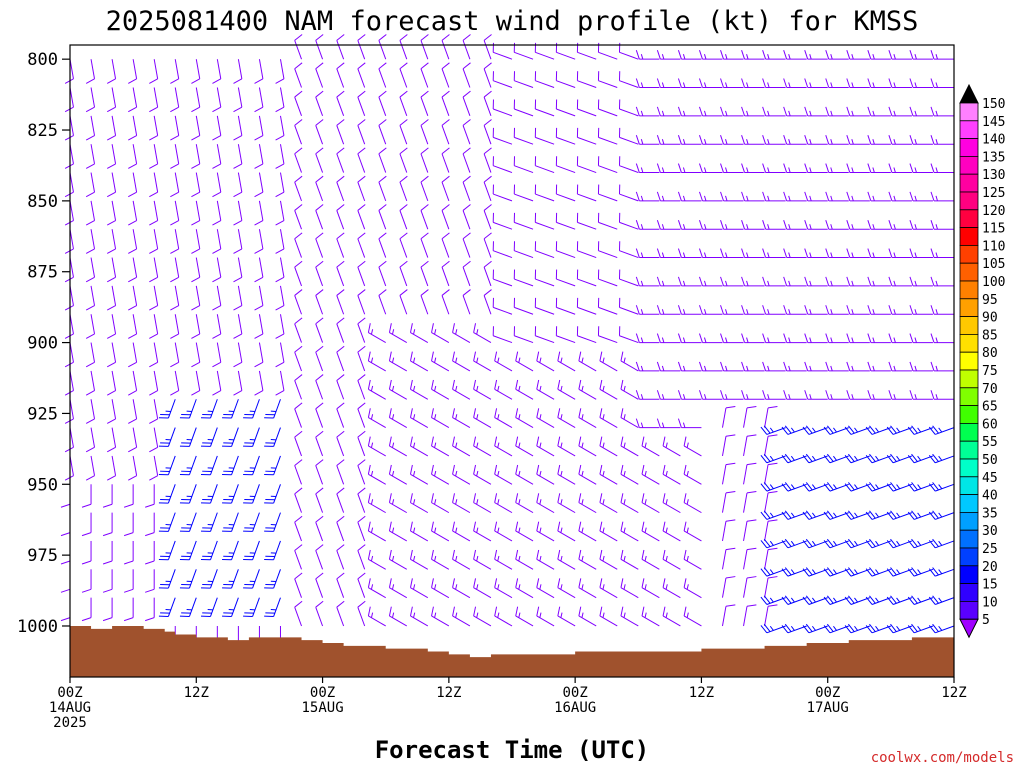  I want to click on colorbar-label: 110, so click(993, 246).